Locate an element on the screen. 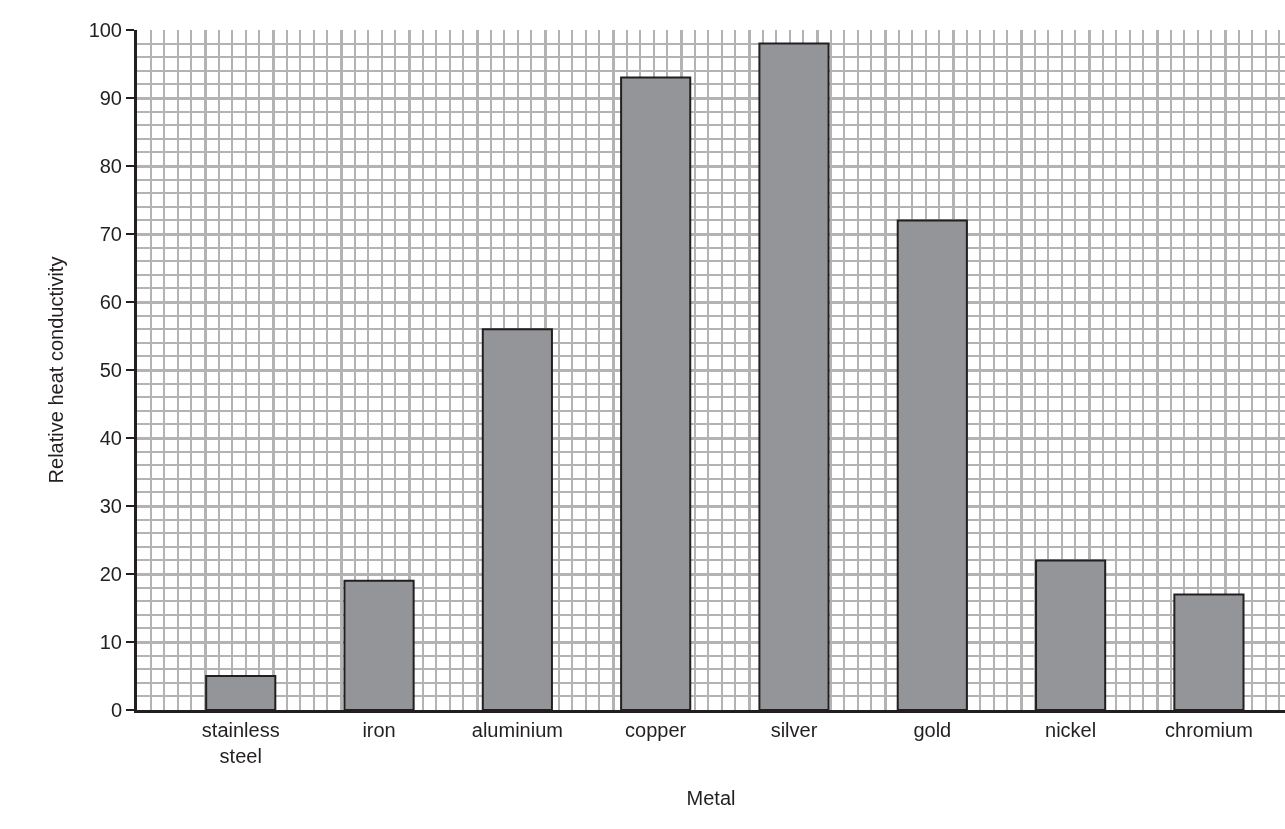  y-tick-label: 20 is located at coordinates (110, 574).